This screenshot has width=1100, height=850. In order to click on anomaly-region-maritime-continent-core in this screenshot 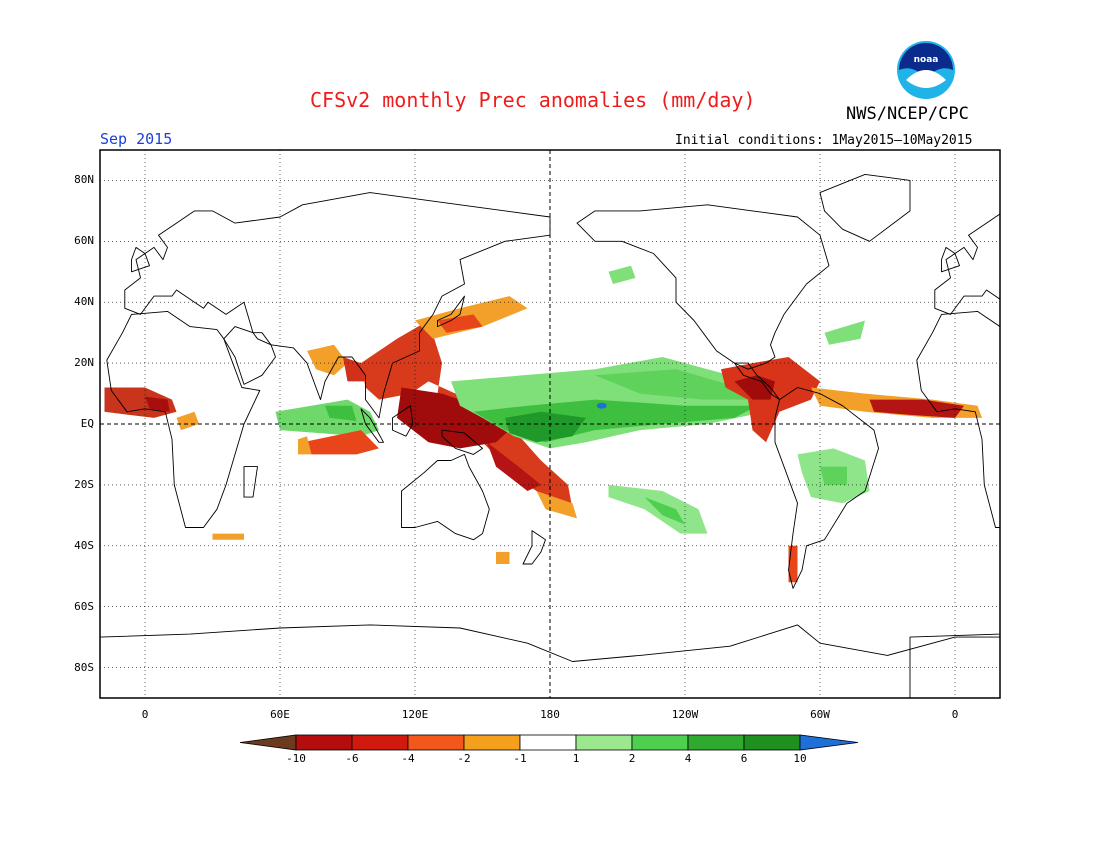, I will do `click(453, 418)`.